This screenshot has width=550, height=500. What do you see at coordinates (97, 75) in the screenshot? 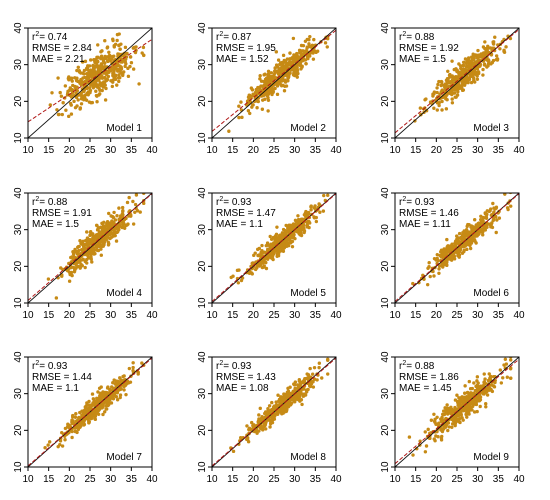
I see `points-group` at bounding box center [97, 75].